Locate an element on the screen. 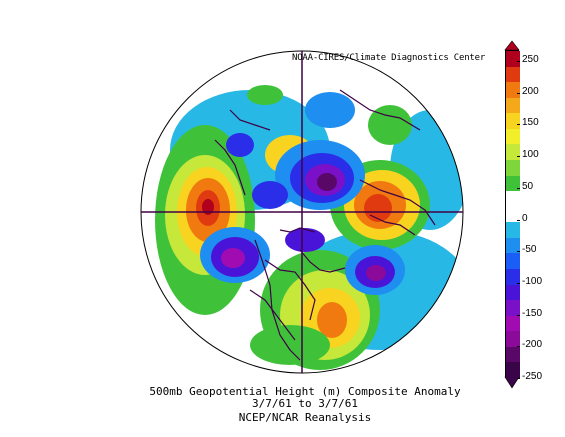 This screenshot has height=437, width=565. colorbar-label: 0 is located at coordinates (525, 218).